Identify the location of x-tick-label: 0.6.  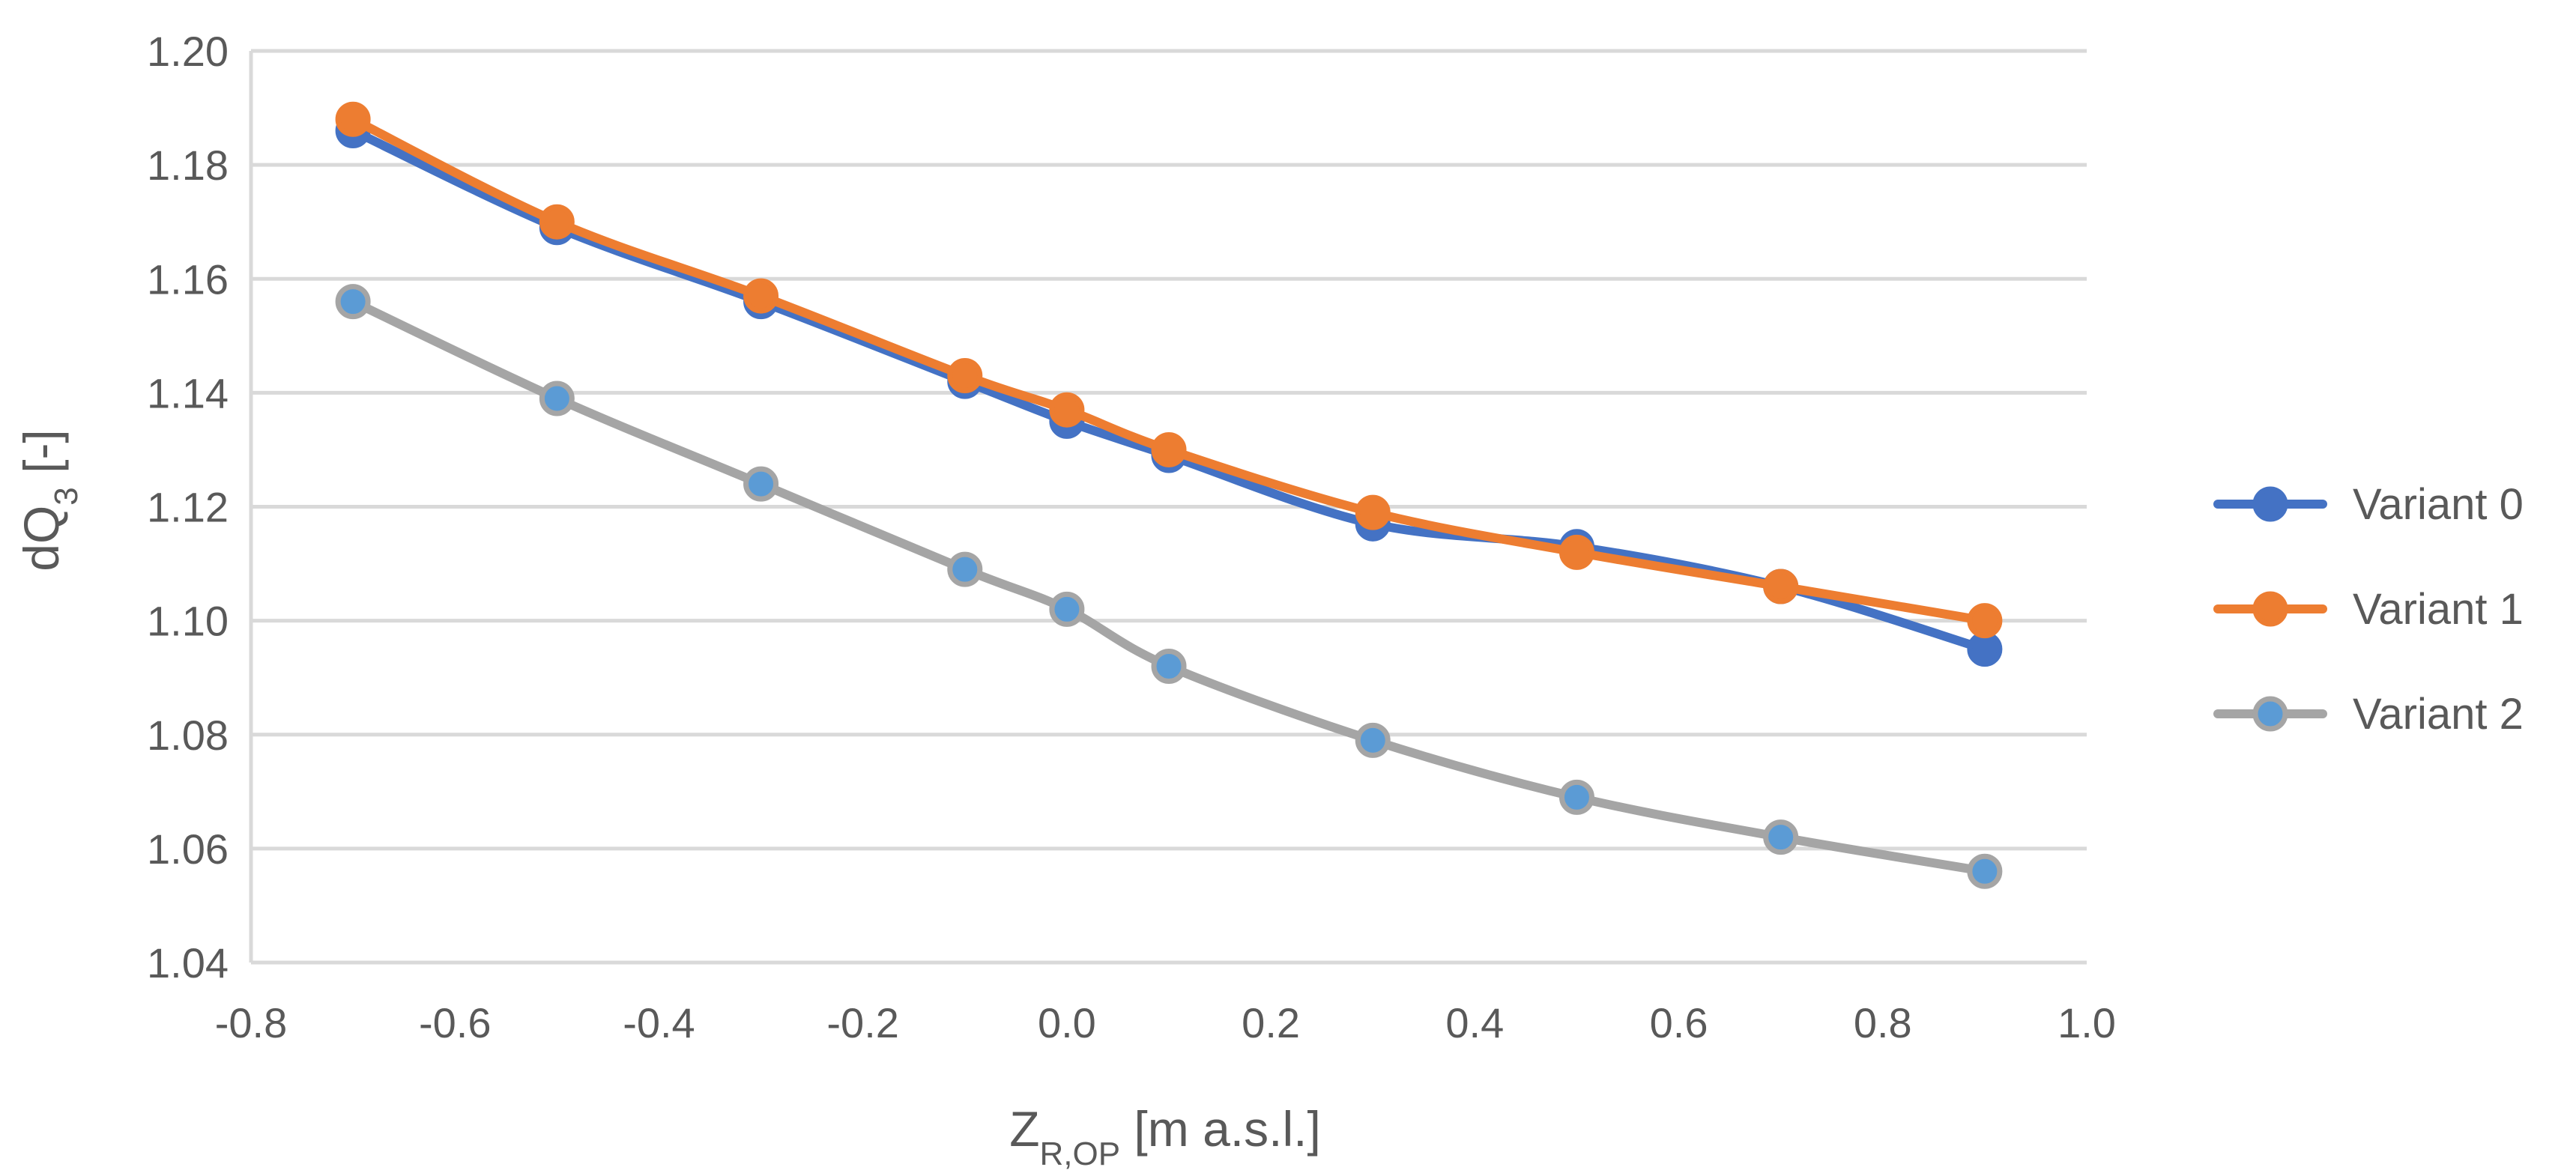
(1679, 1022).